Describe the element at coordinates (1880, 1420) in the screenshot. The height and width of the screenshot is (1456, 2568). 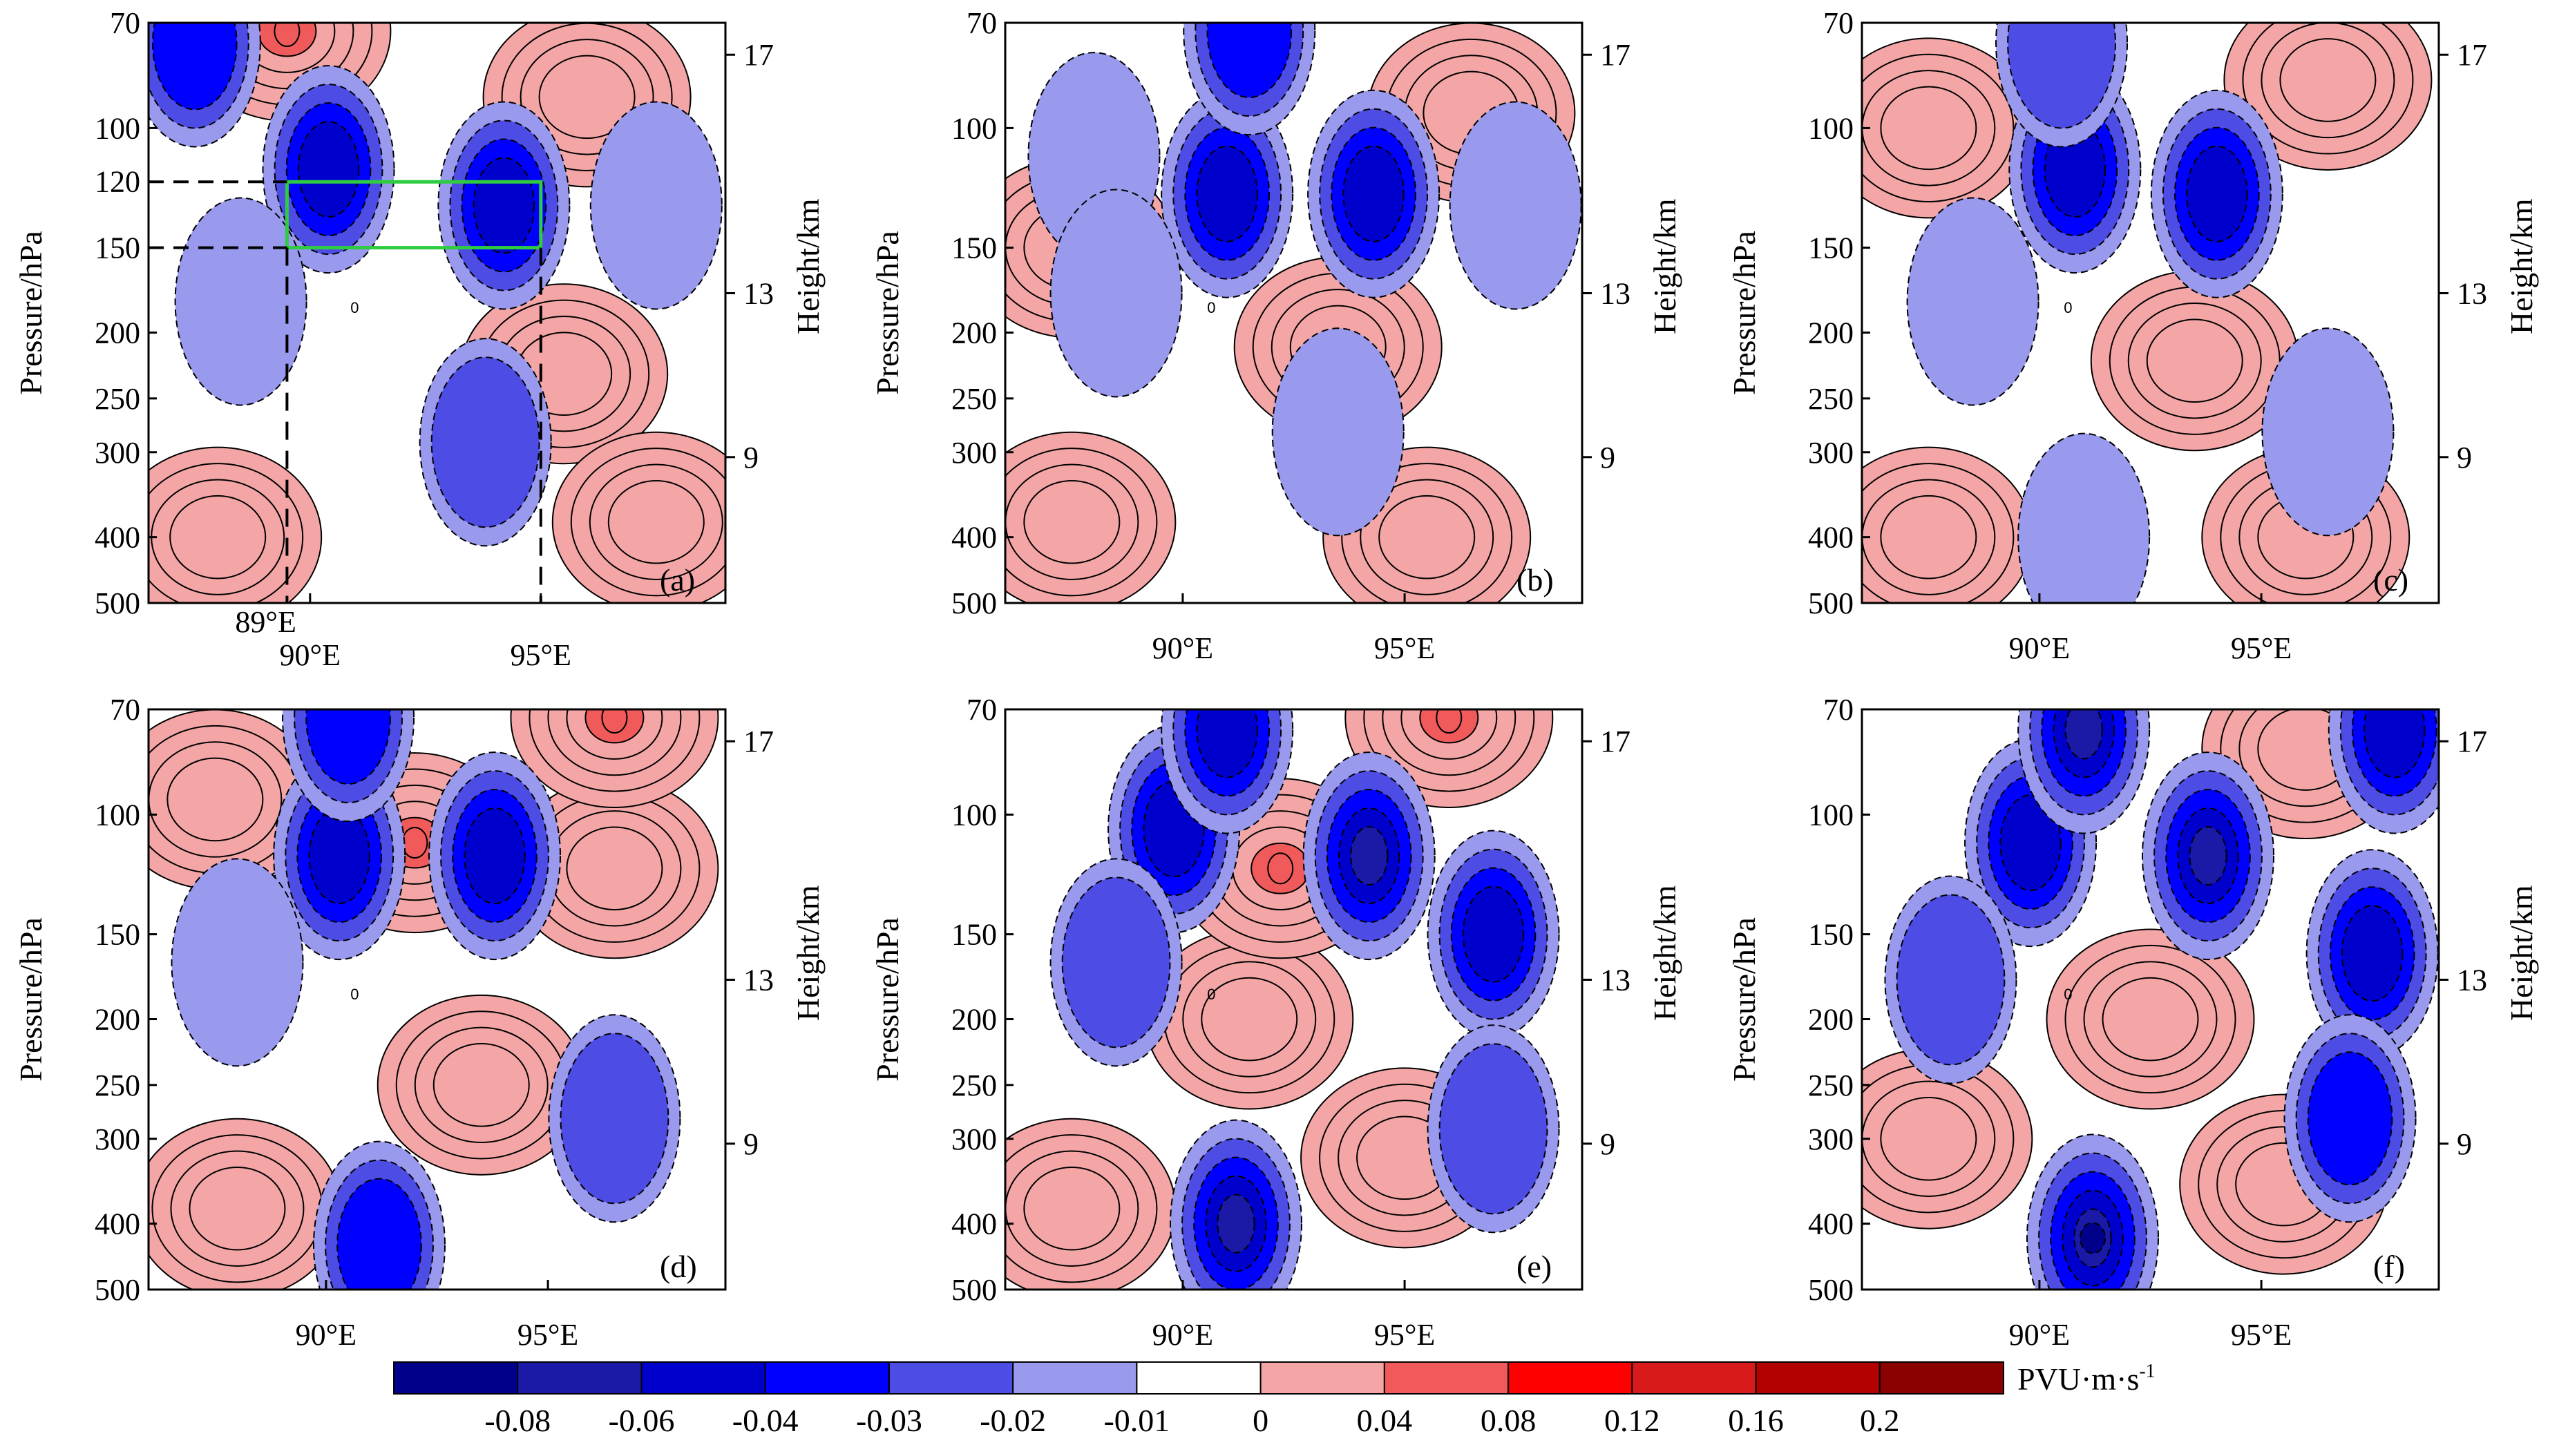
I see `colorbar-label: 0.2` at that location.